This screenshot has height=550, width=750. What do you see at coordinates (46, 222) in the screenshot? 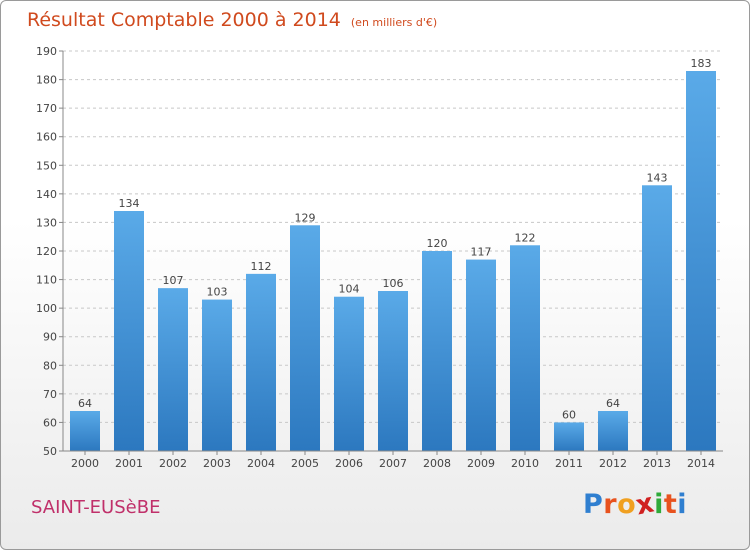
I see `y-tick-label: 130` at bounding box center [46, 222].